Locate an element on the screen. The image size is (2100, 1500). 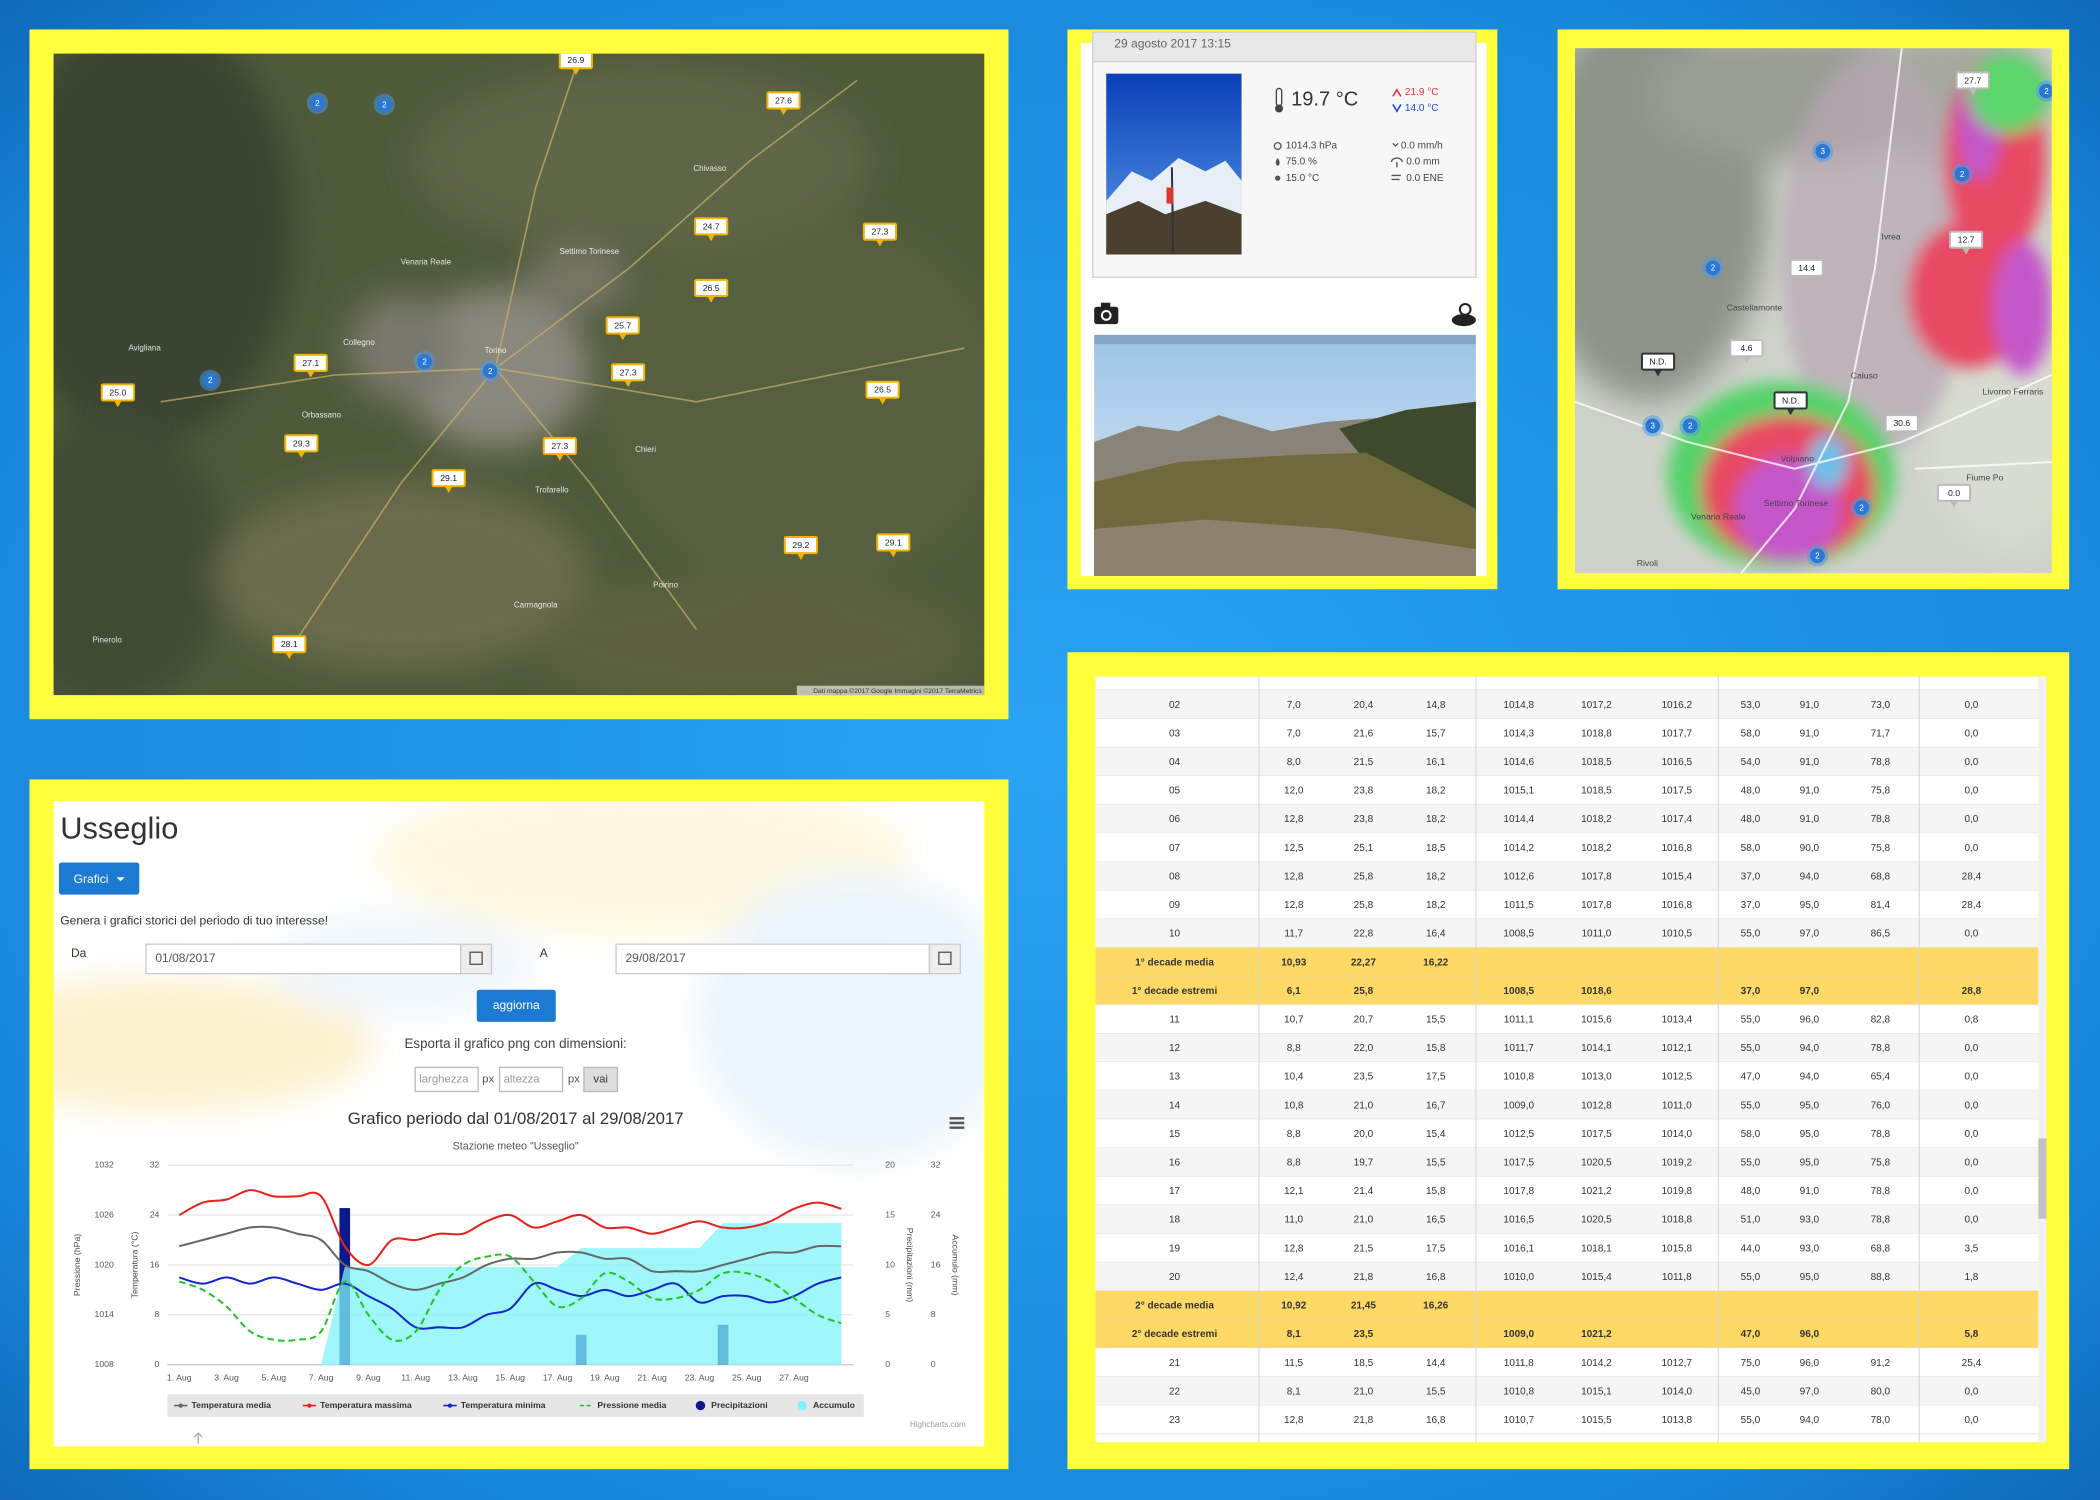
temperature-marker: 26.9 is located at coordinates (575, 63).